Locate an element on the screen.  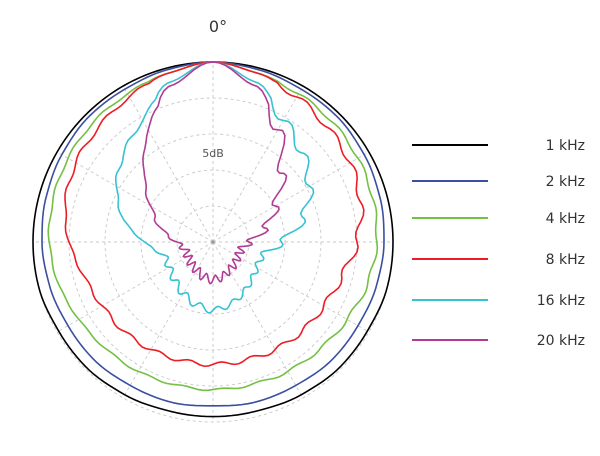
series-curve-20-khz is located at coordinates (215, 173).